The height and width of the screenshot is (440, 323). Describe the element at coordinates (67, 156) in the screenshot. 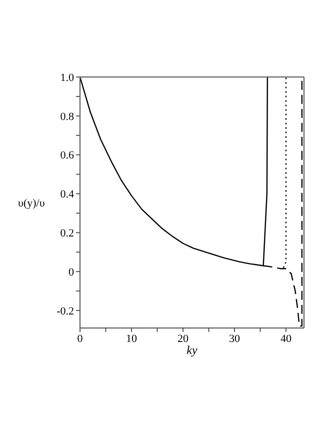

I see `y-tick-label: 0.6` at that location.